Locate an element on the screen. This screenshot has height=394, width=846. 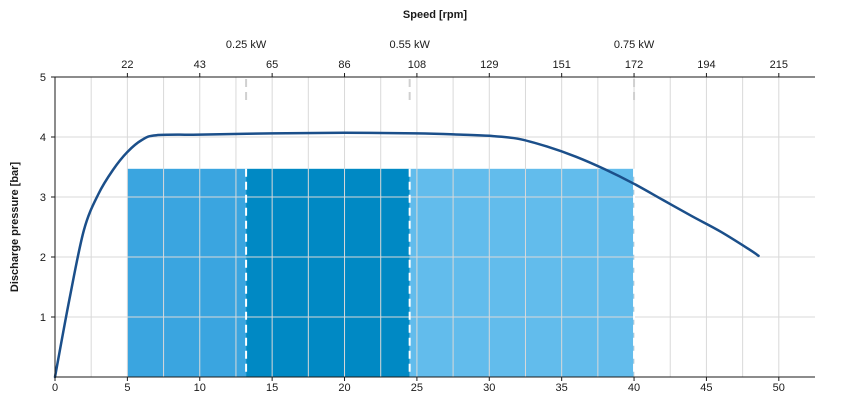
x-tick-label: 50 is located at coordinates (779, 388).